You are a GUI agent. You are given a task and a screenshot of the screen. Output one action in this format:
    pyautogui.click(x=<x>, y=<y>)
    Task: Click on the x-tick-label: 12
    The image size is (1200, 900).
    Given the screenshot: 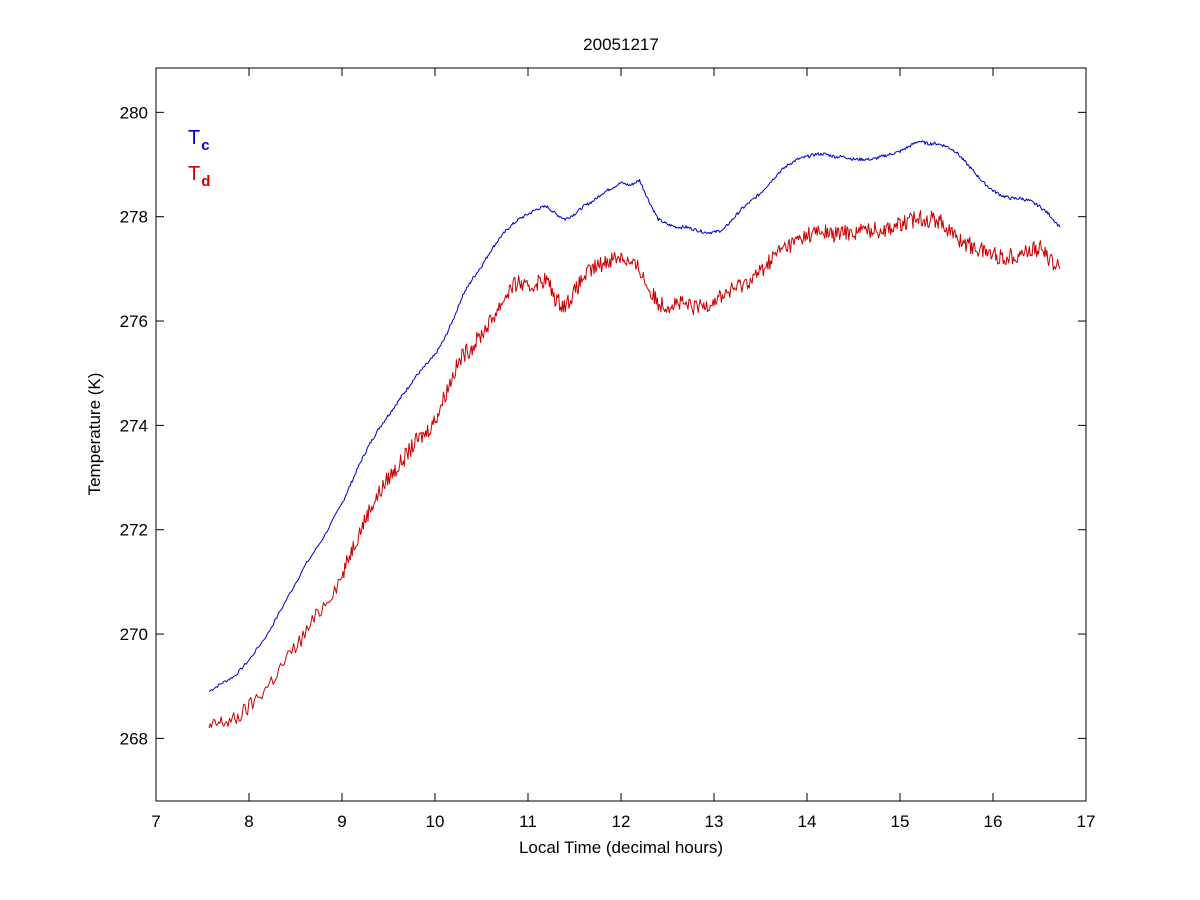 What is the action you would take?
    pyautogui.click(x=621, y=821)
    